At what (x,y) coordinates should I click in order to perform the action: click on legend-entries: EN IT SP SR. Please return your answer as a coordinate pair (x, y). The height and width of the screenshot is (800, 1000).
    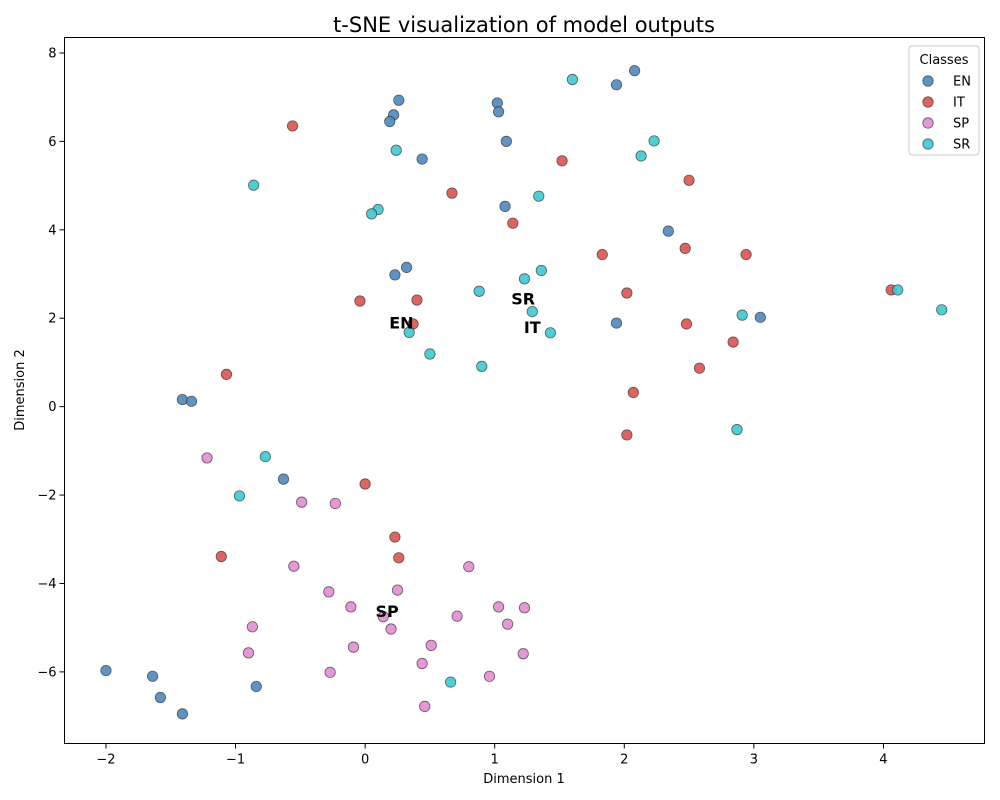
    Looking at the image, I should click on (946, 114).